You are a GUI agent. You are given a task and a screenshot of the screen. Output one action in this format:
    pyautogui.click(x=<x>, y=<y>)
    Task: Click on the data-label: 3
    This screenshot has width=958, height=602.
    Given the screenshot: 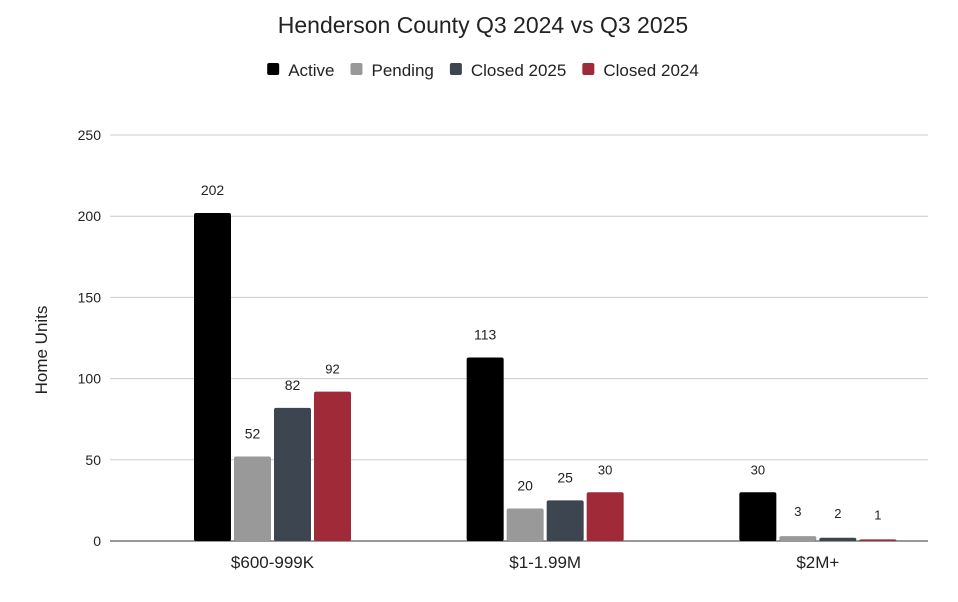 What is the action you would take?
    pyautogui.click(x=797, y=511)
    